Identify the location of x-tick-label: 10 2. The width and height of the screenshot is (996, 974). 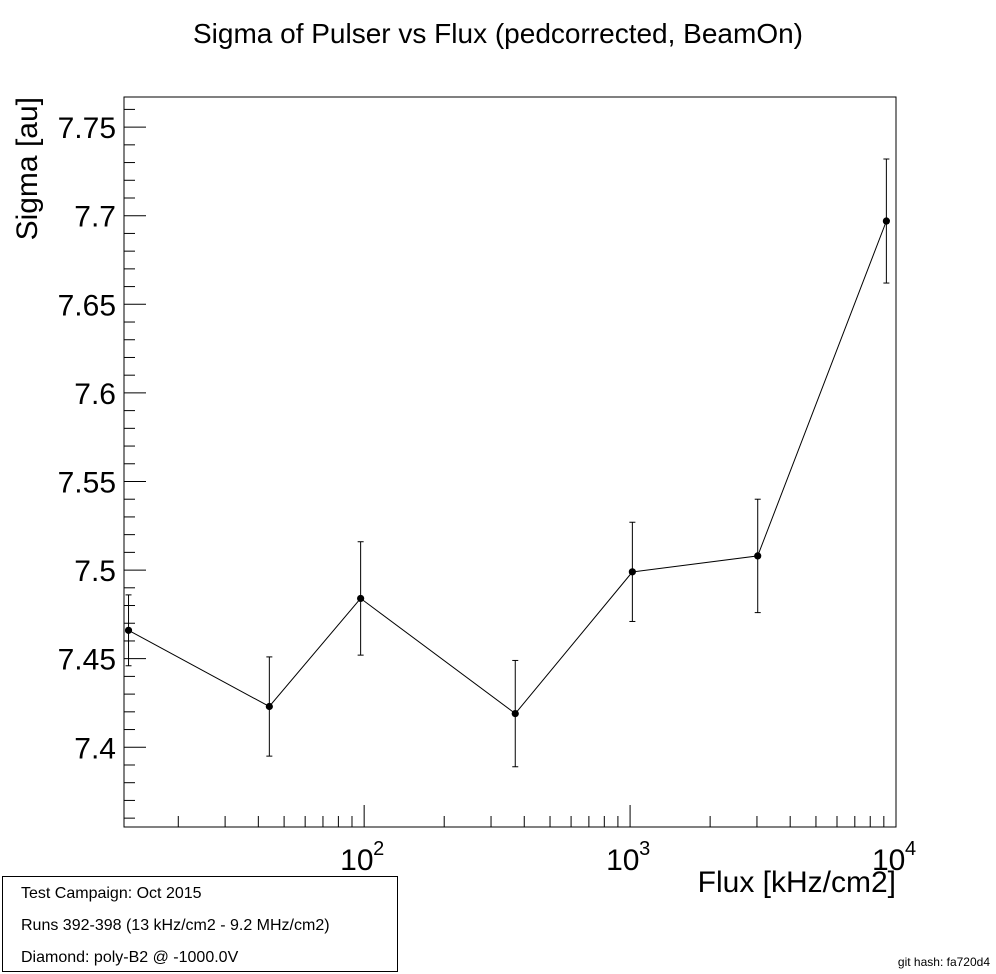
(362, 857).